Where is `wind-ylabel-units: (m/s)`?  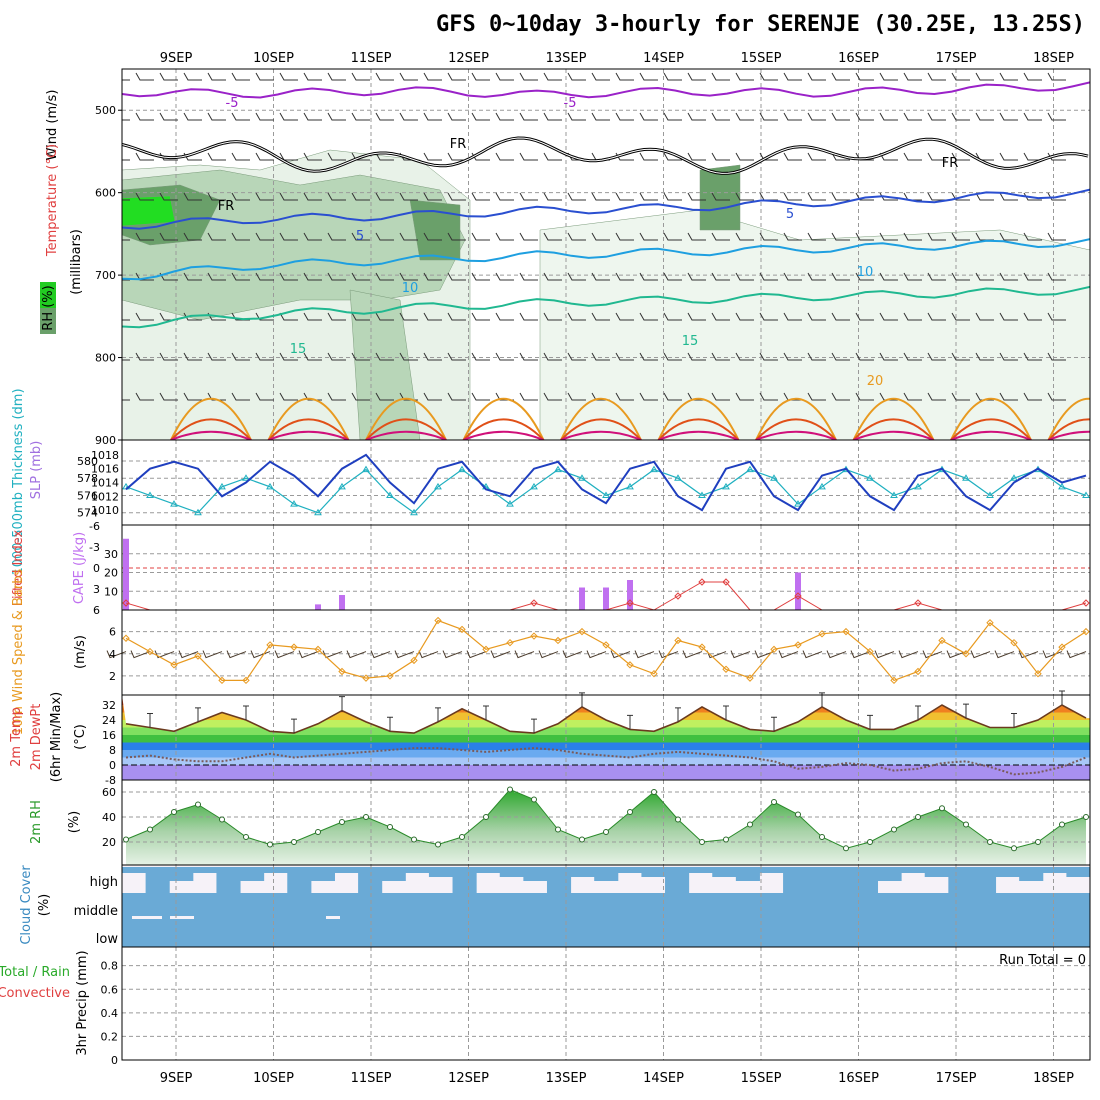 wind-ylabel-units: (m/s) is located at coordinates (80, 652).